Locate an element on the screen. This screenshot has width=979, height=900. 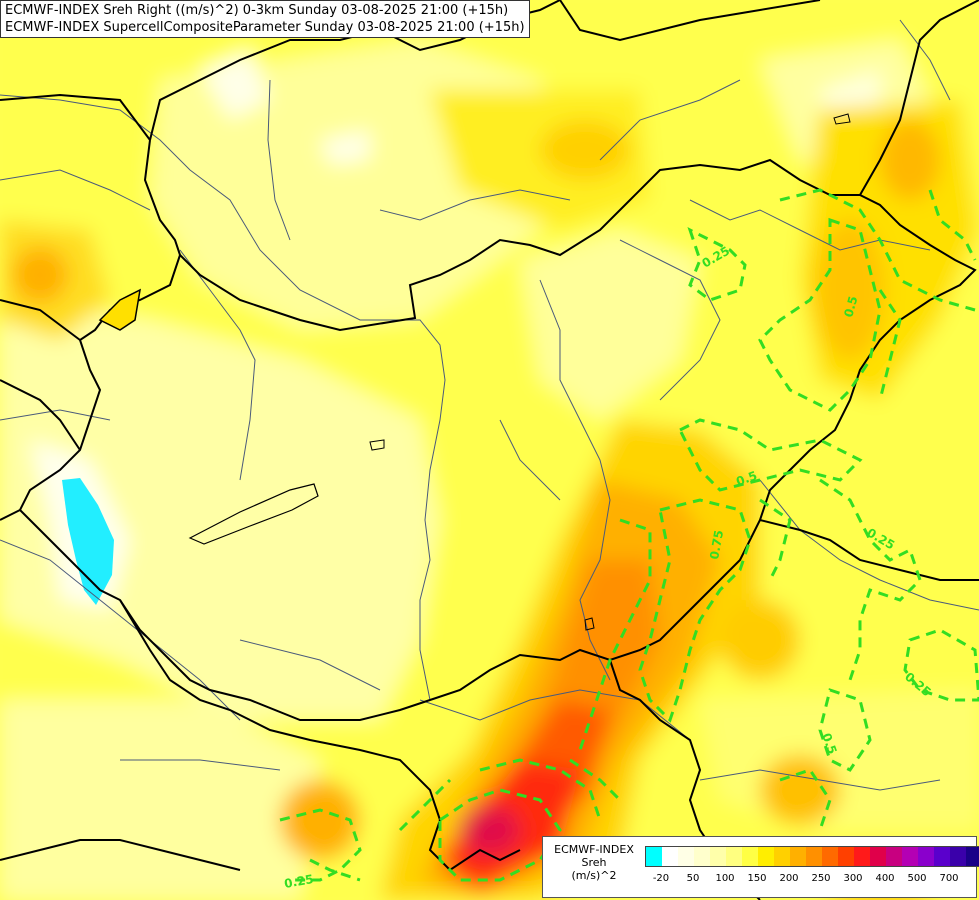
legend-tick: 250 is located at coordinates (821, 878).